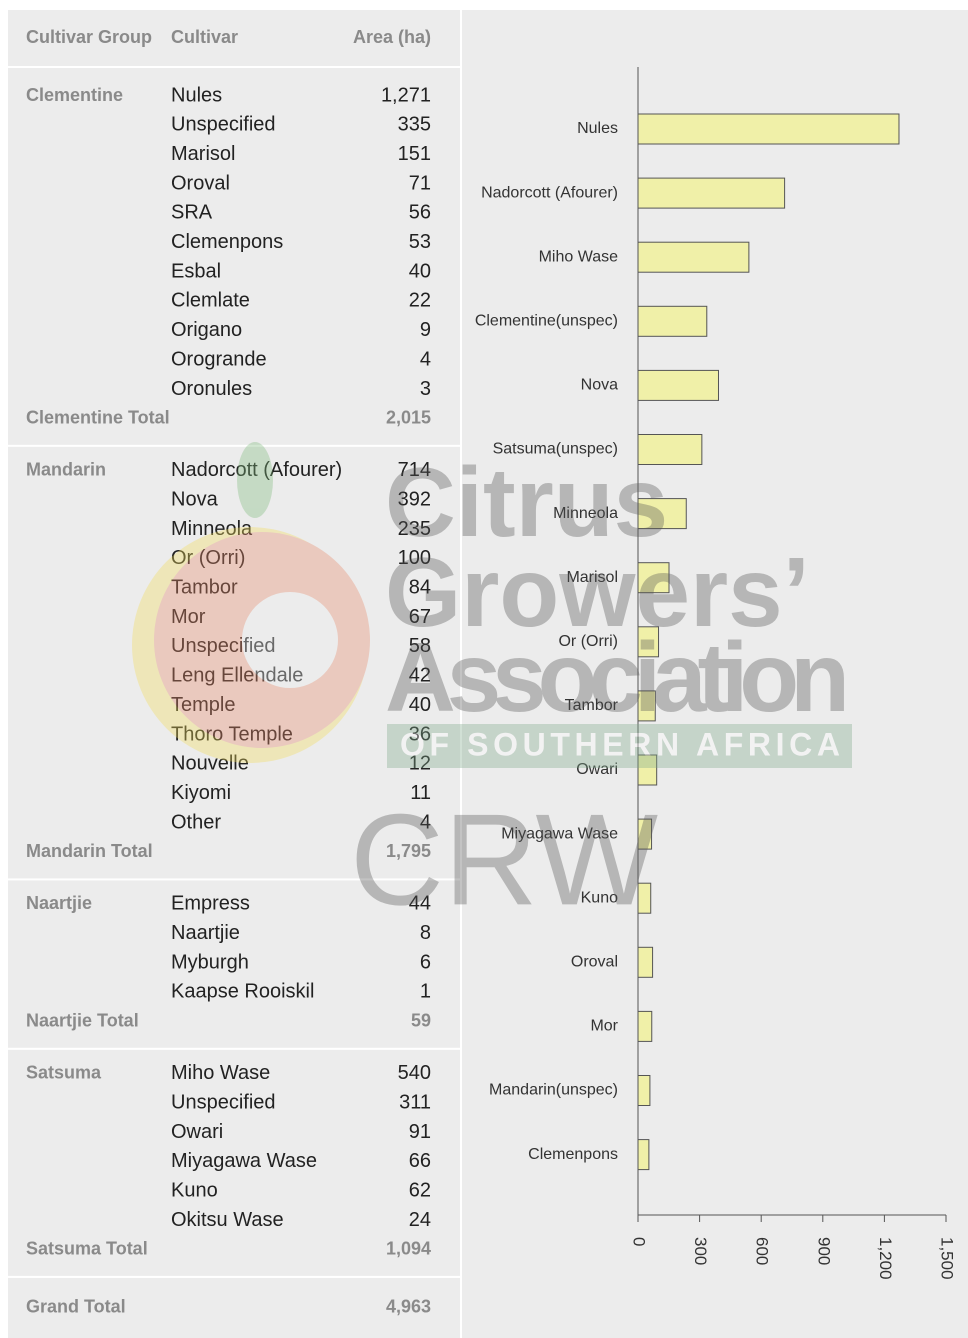 The height and width of the screenshot is (1338, 968). I want to click on area: 714, so click(414, 470).